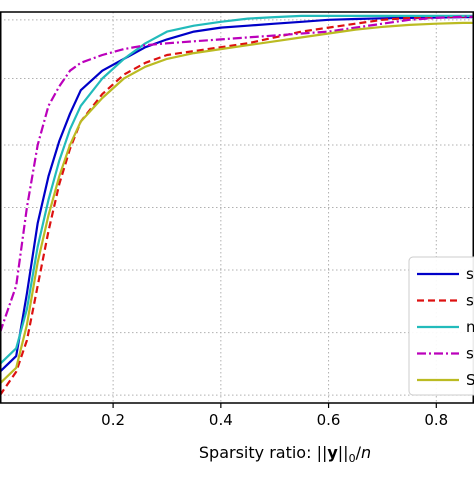  I want to click on x-axis-label-mid: ||, so click(343, 452).